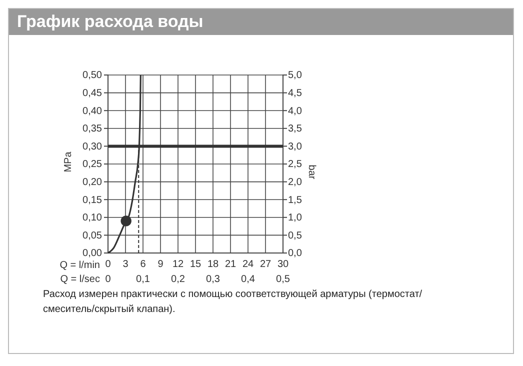  I want to click on y-tick-label: 0,00, so click(92, 254).